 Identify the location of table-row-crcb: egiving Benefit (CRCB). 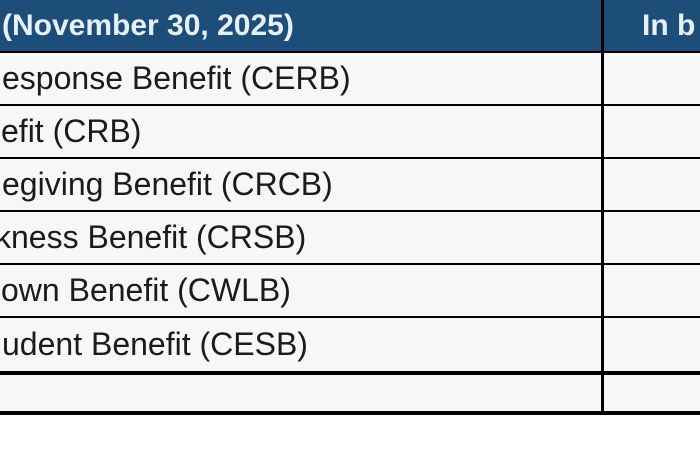
(350, 185).